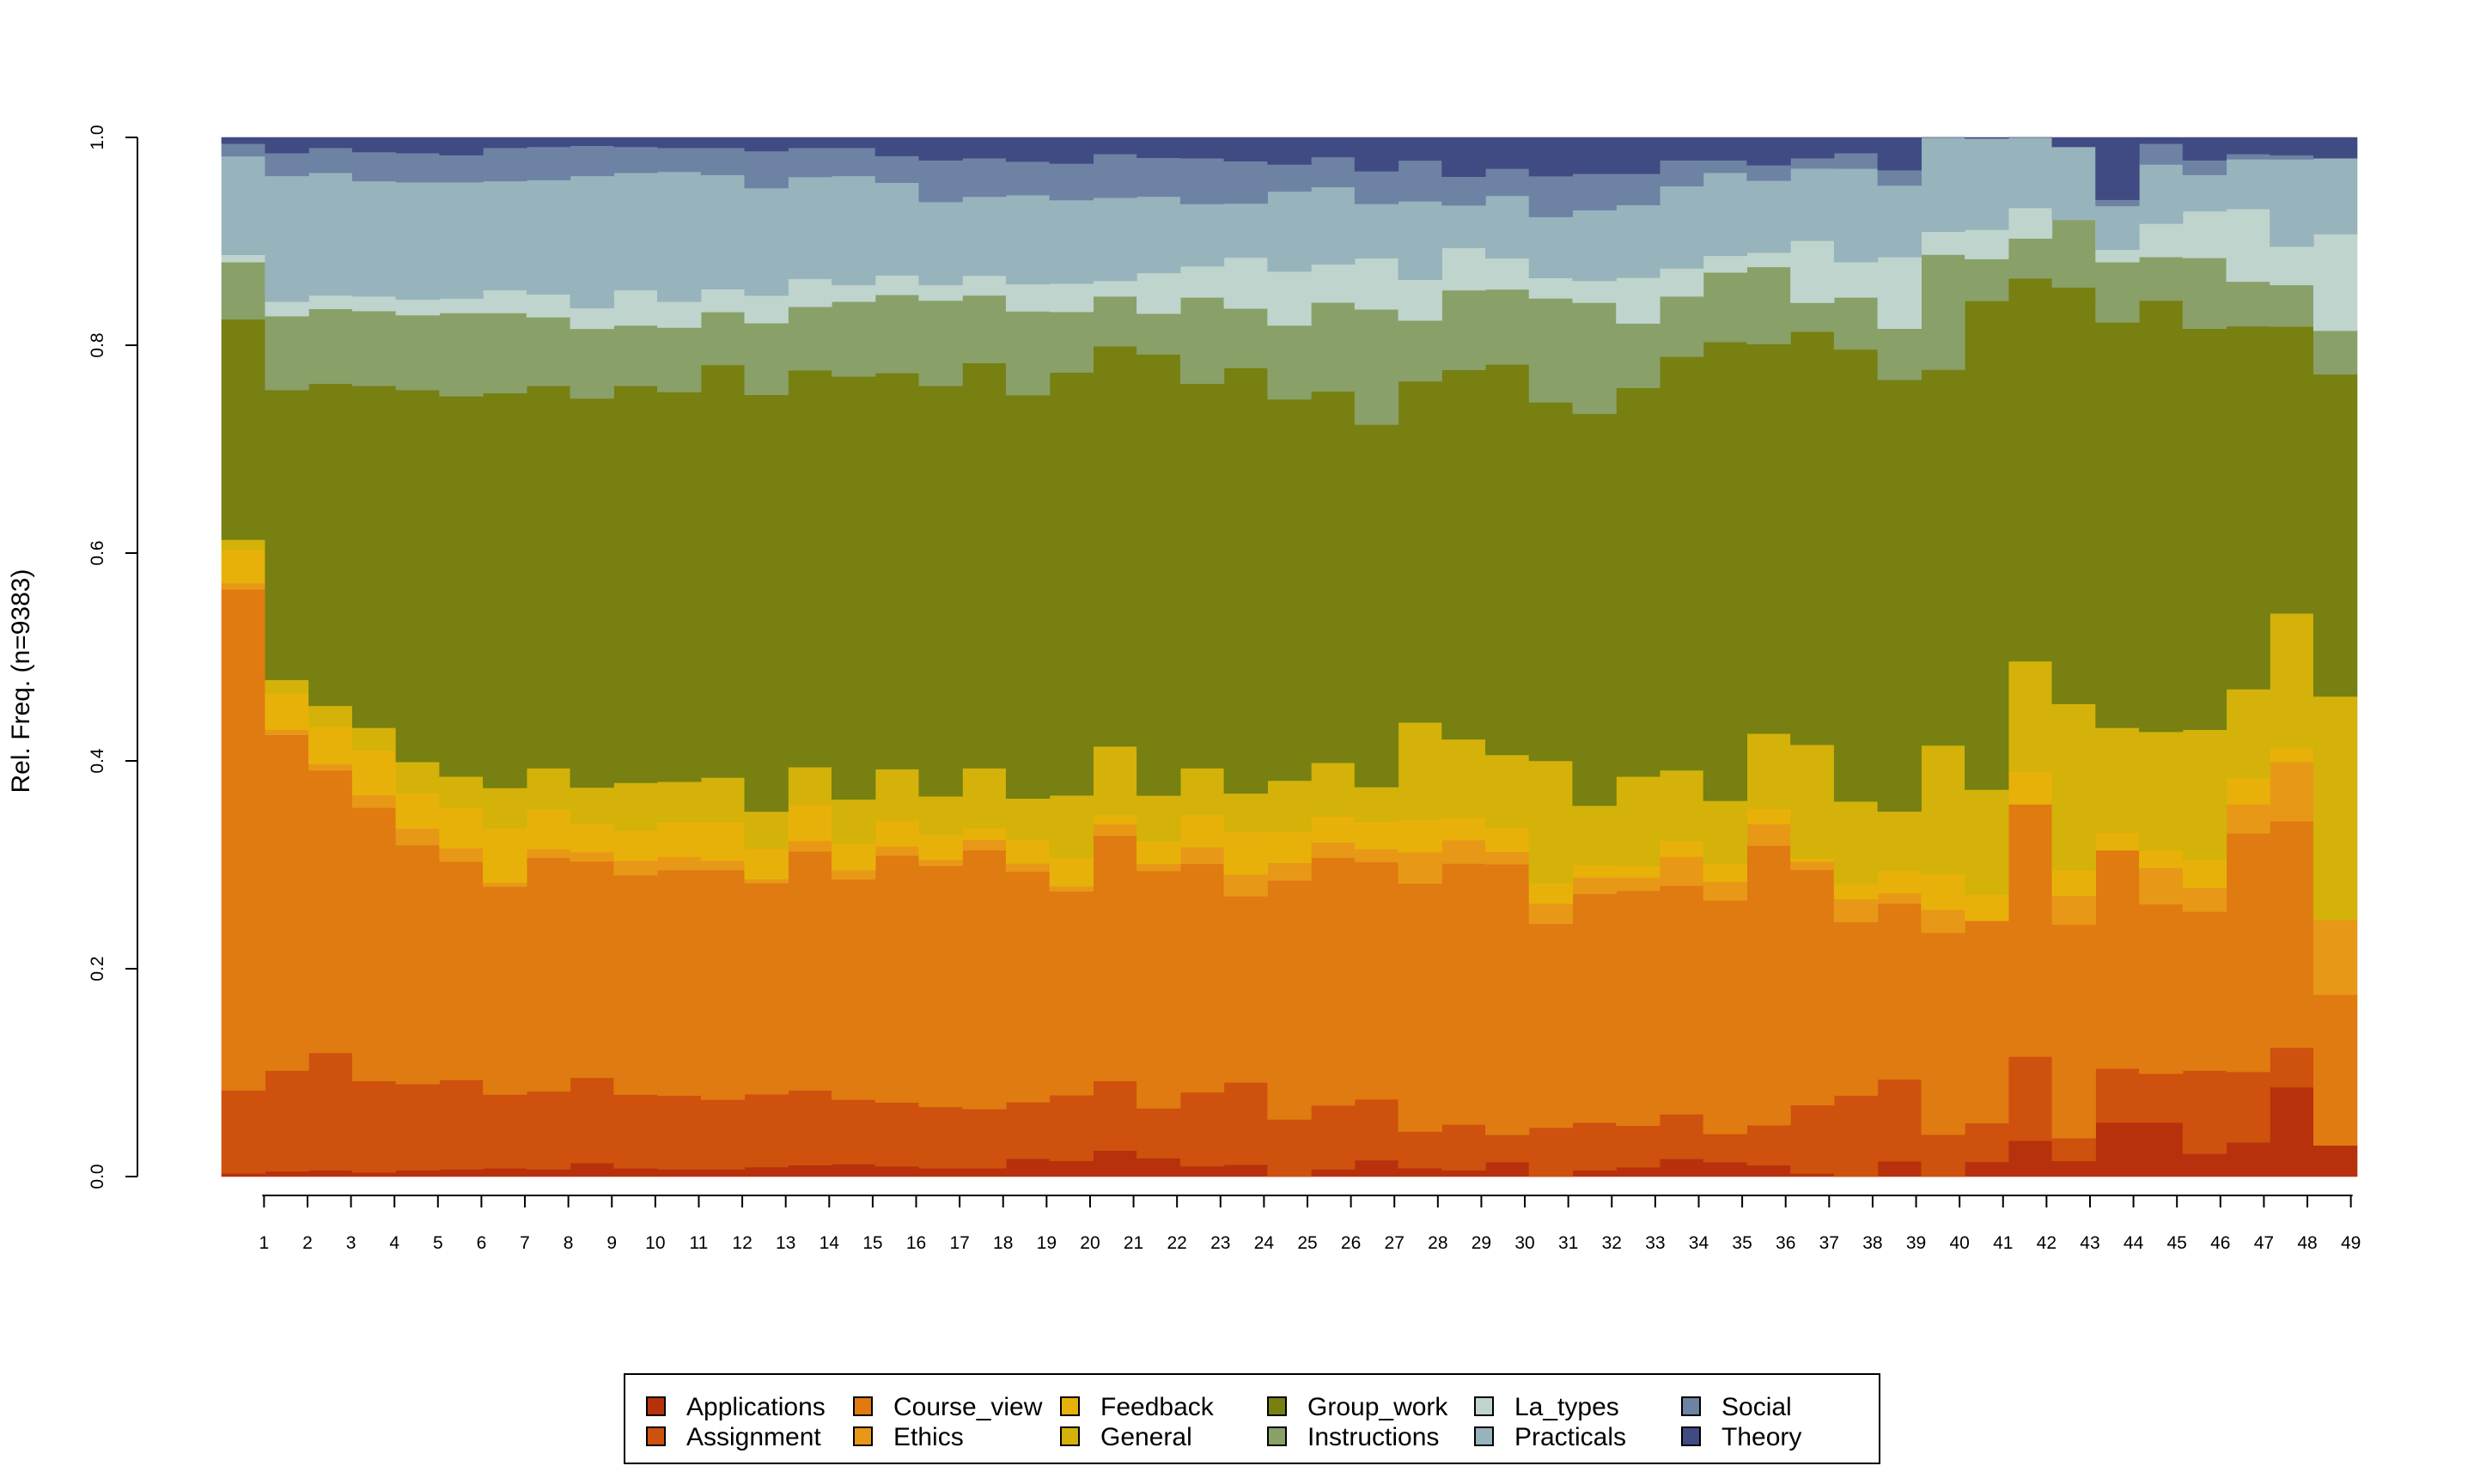 The width and height of the screenshot is (2474, 1484). I want to click on legend-item-assignment: Assignment, so click(733, 1437).